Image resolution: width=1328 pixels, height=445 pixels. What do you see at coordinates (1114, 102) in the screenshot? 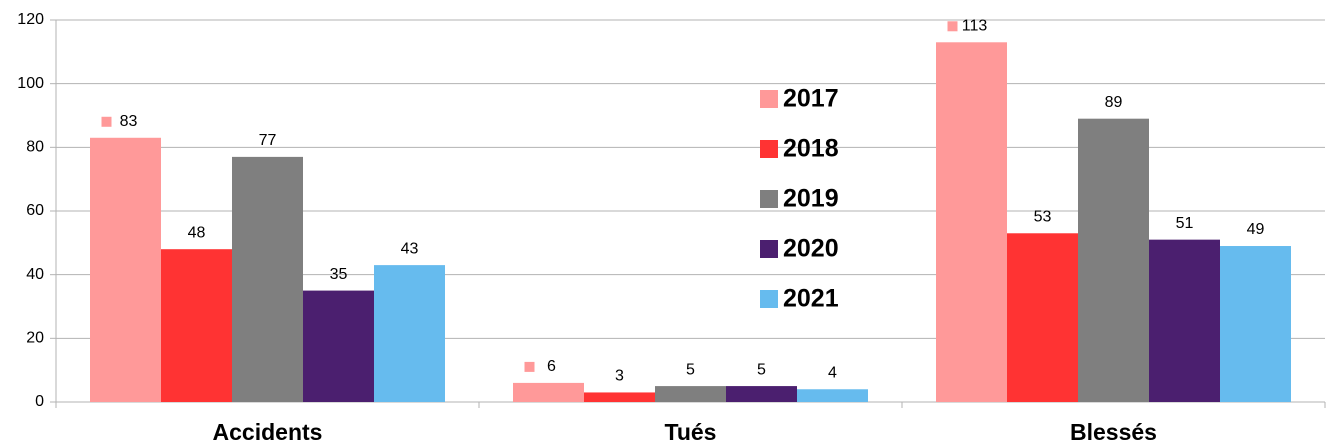
I see `data-label: 89` at bounding box center [1114, 102].